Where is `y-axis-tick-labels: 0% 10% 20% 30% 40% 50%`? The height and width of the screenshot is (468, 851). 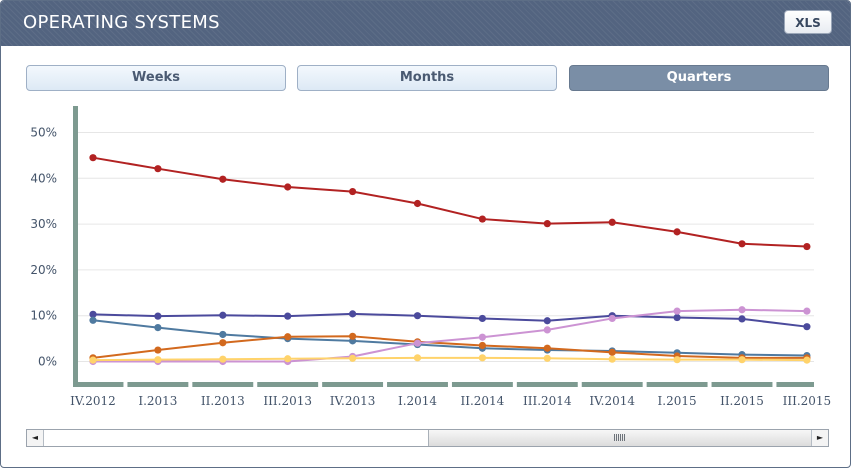
y-axis-tick-labels: 0% 10% 20% 30% 40% 50% is located at coordinates (43, 247).